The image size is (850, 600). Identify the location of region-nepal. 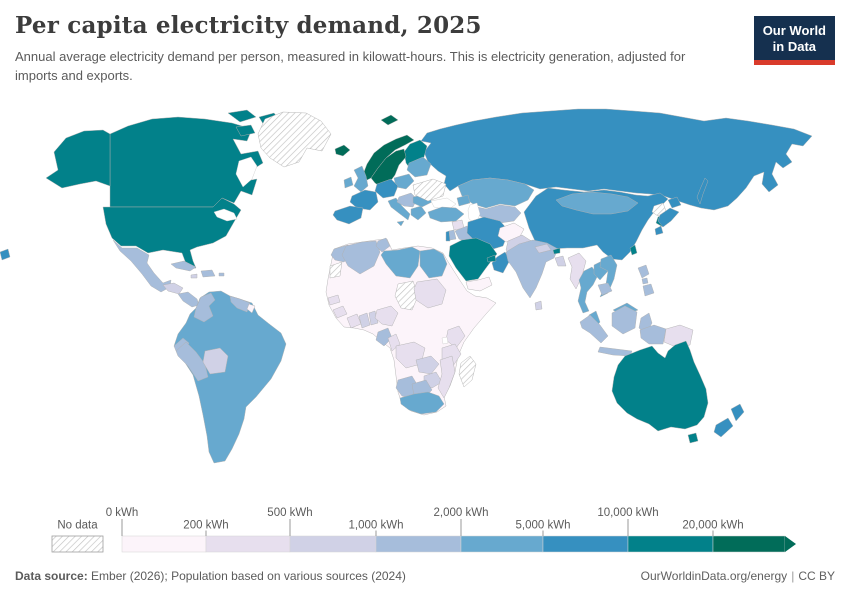
(543, 248).